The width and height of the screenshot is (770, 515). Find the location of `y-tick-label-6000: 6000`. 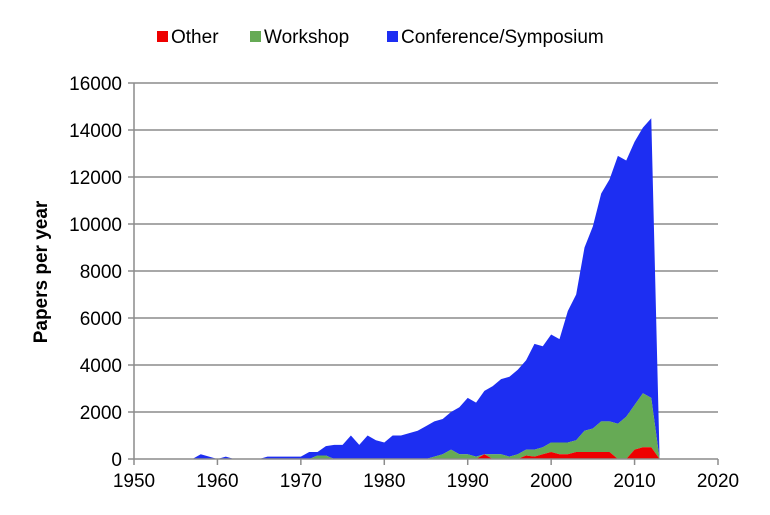

y-tick-label-6000: 6000 is located at coordinates (101, 319).